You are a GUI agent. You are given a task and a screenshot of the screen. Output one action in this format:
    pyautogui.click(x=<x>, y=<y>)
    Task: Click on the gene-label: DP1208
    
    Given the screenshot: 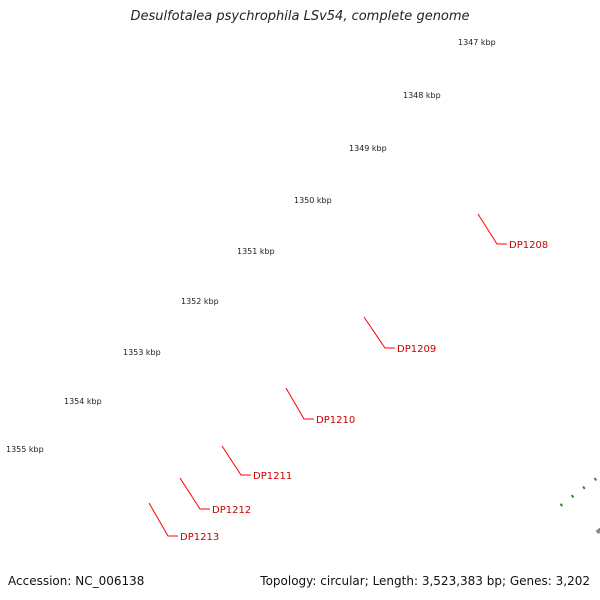 What is the action you would take?
    pyautogui.click(x=528, y=245)
    